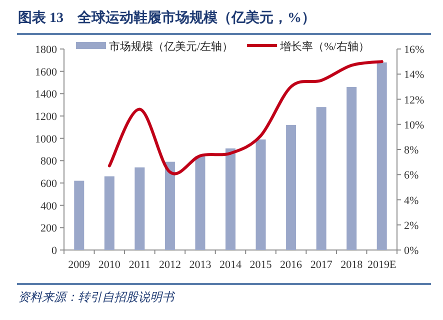 The image size is (443, 320). What do you see at coordinates (352, 265) in the screenshot?
I see `x-tick-label: 2018` at bounding box center [352, 265].